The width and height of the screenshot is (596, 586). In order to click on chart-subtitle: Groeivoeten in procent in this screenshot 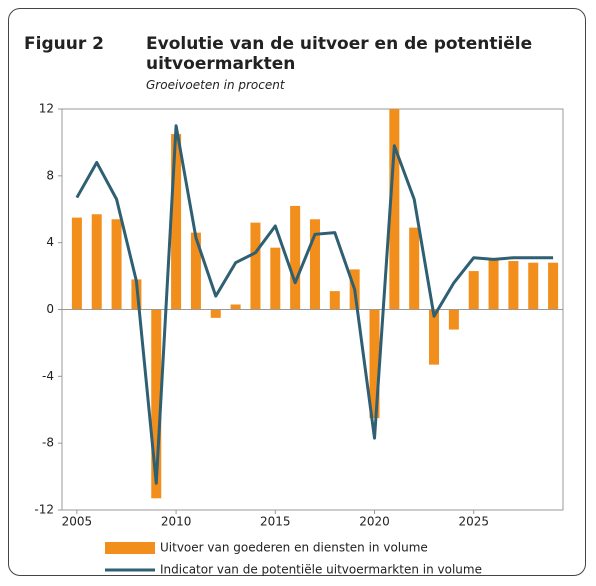, I will do `click(215, 85)`.